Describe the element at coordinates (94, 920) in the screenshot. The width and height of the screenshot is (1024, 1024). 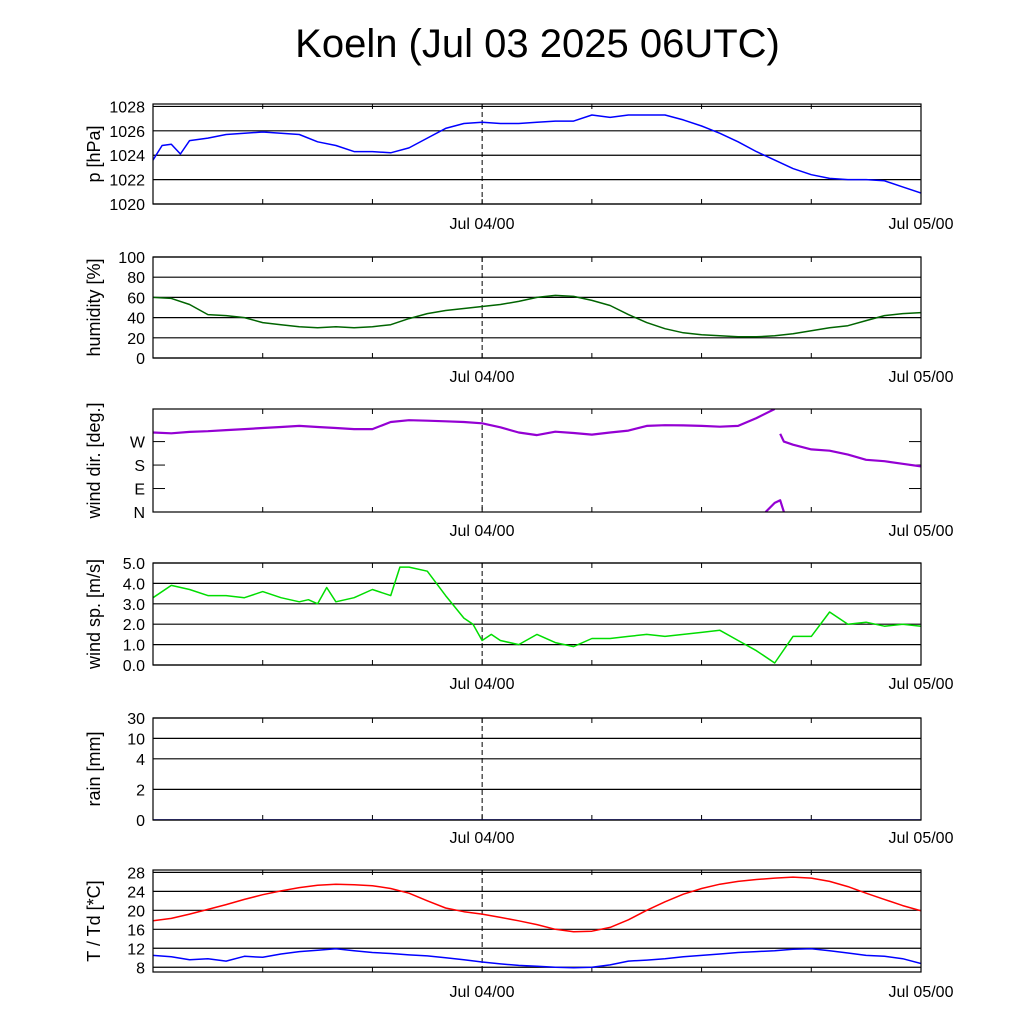
I see `y-axis-label: T / Td [*C]` at that location.